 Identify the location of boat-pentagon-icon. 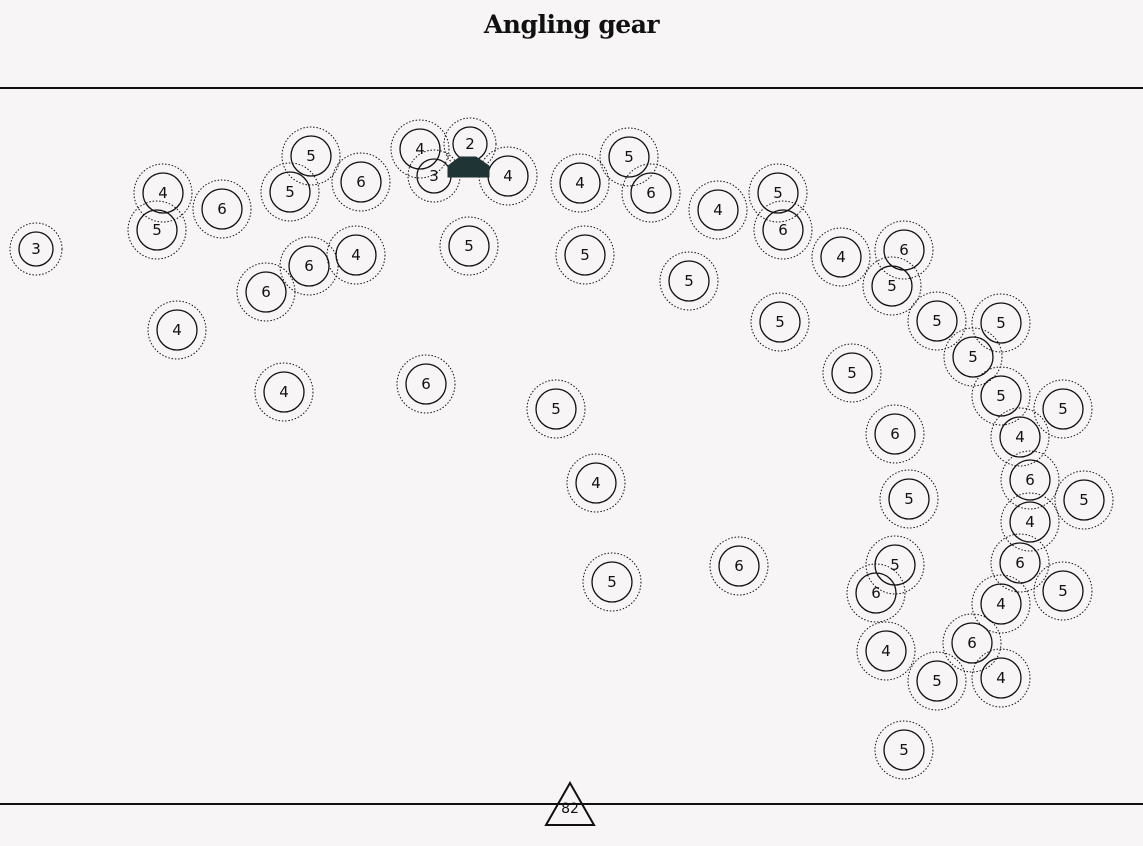
(468, 167).